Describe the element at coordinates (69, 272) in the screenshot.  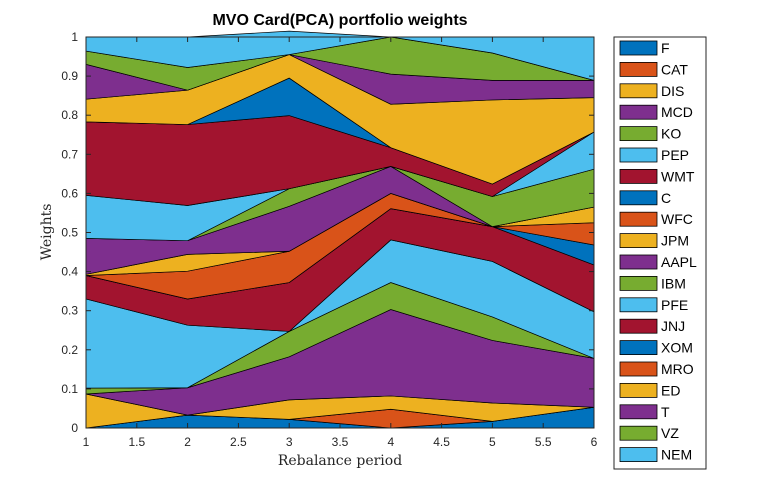
I see `y-tick-label: 0.4` at that location.